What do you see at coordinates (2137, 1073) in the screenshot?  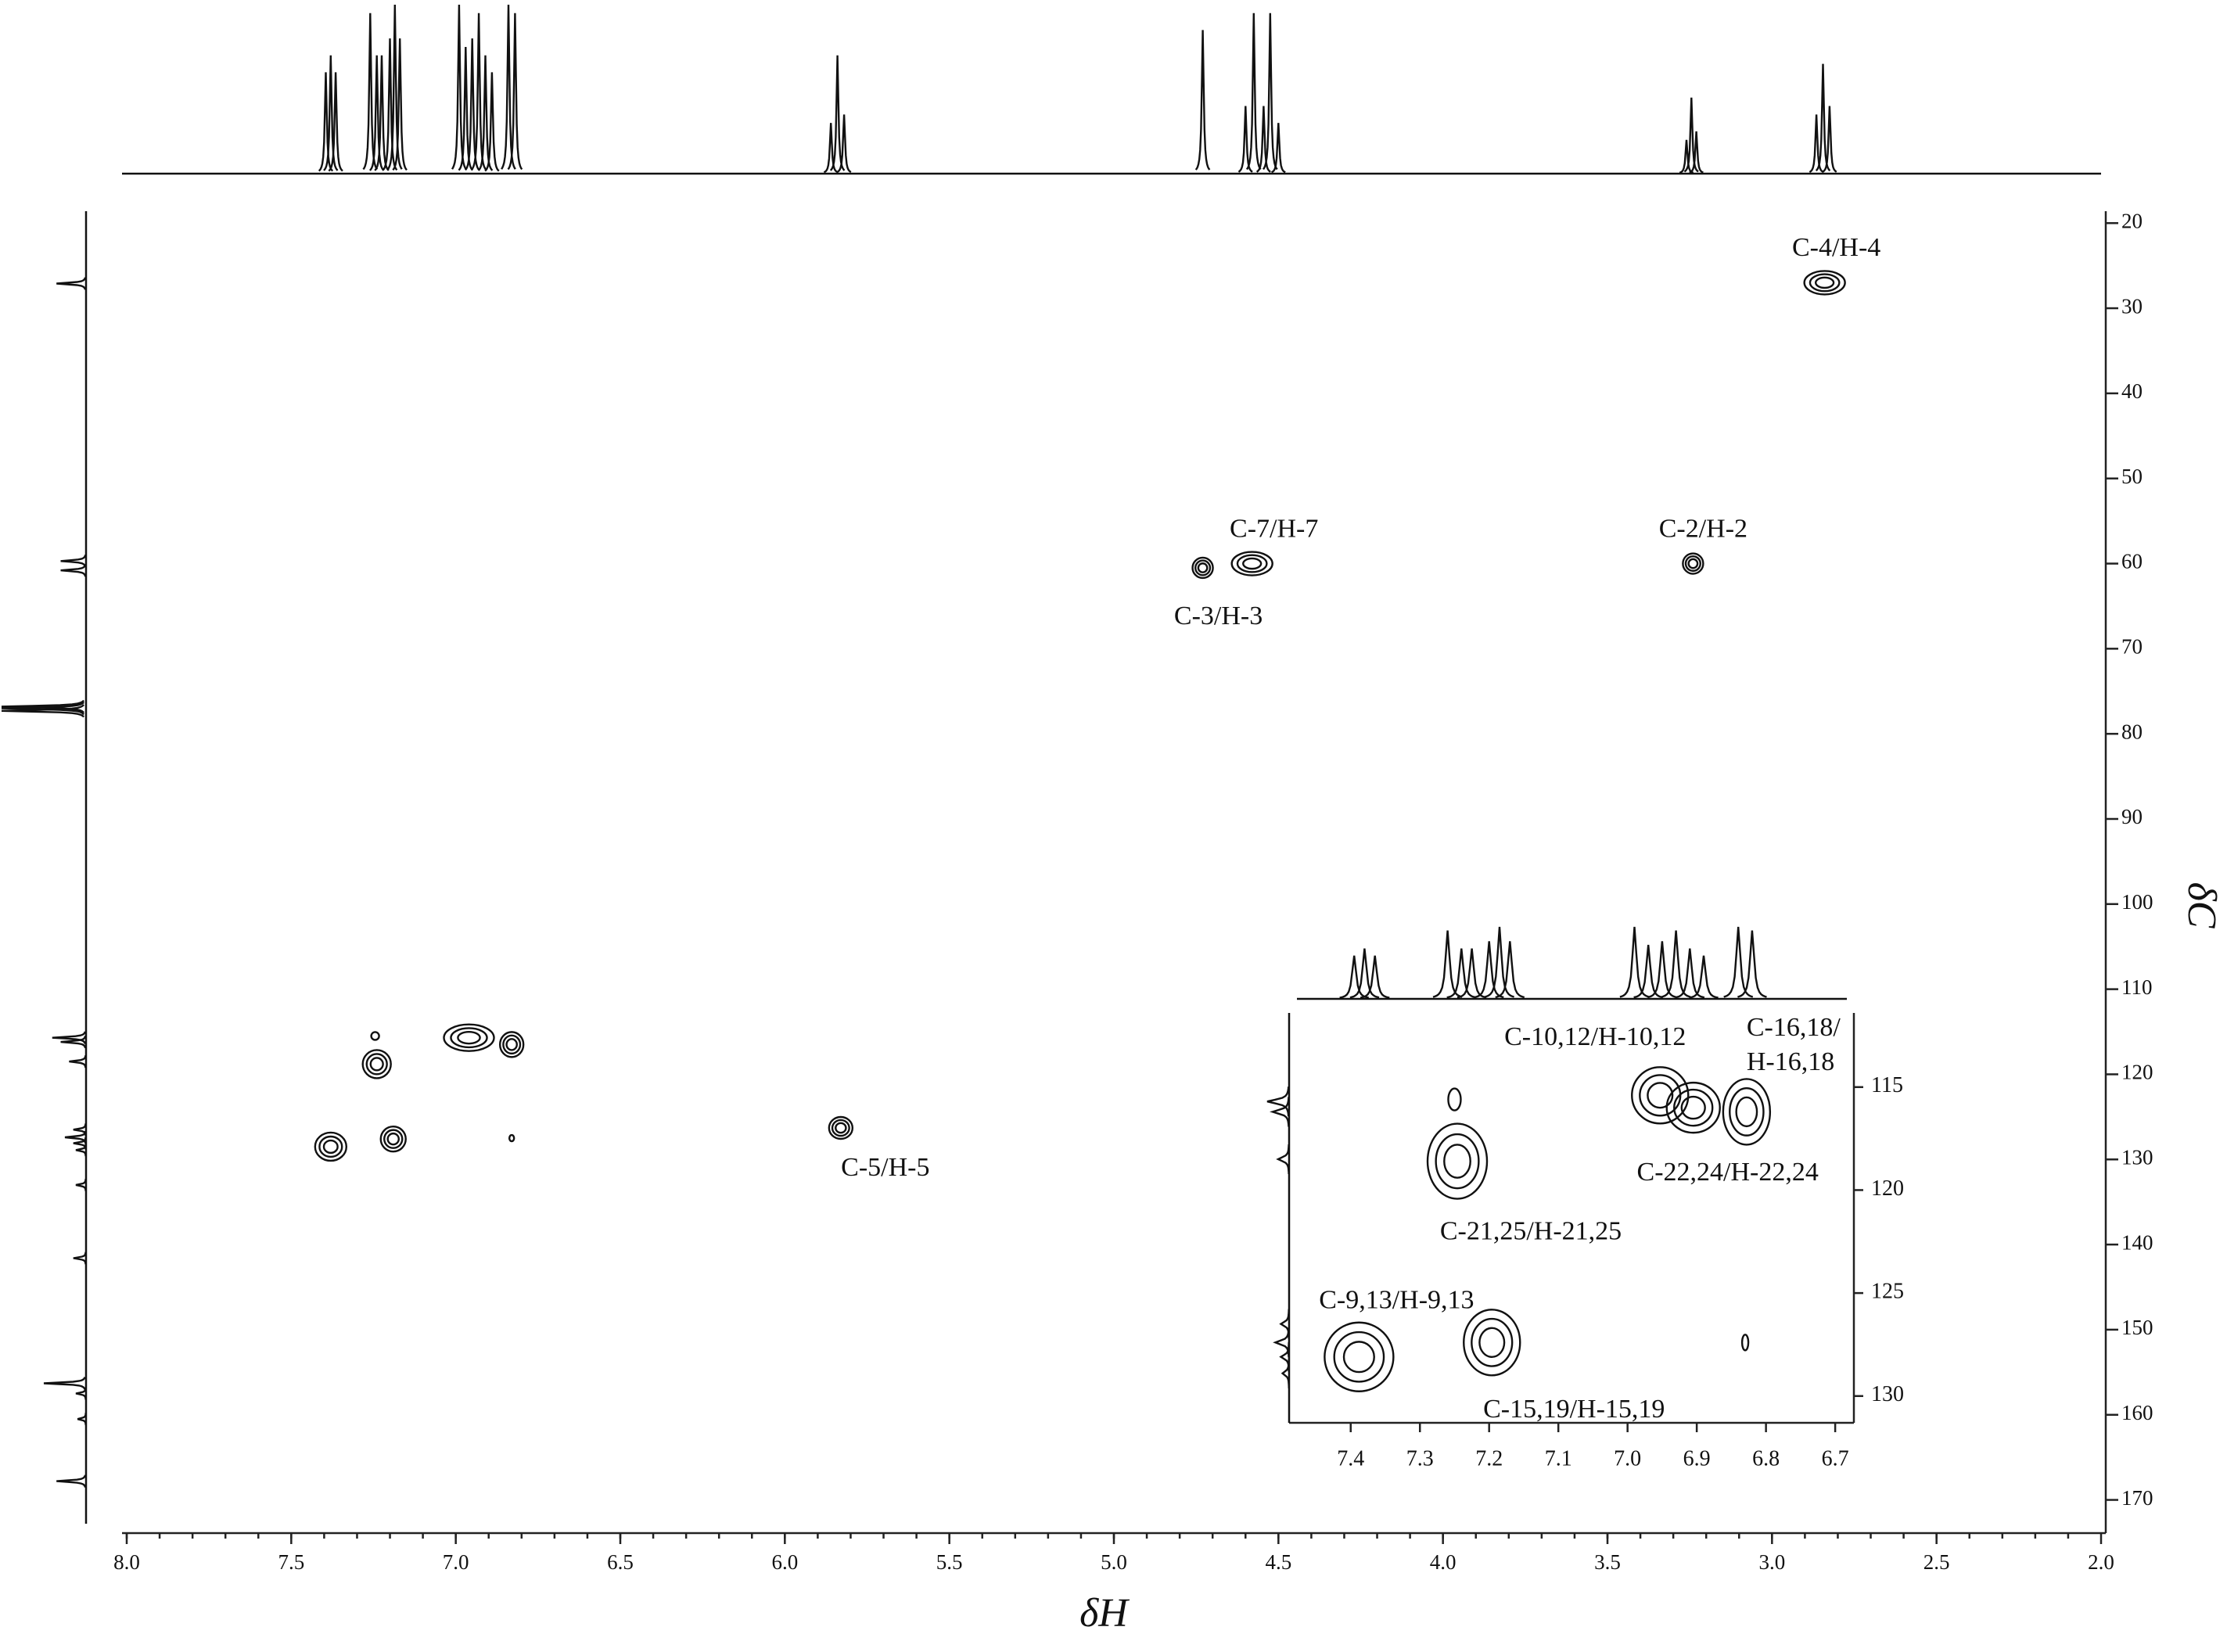 I see `y-tick-label: 120` at bounding box center [2137, 1073].